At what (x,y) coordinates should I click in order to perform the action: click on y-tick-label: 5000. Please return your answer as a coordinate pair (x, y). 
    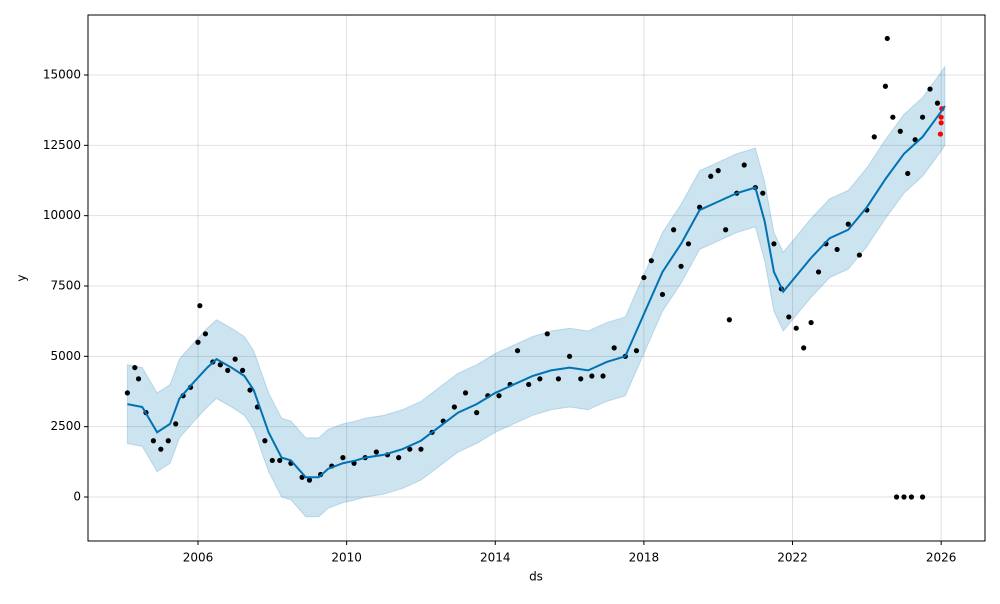
    Looking at the image, I should click on (65, 356).